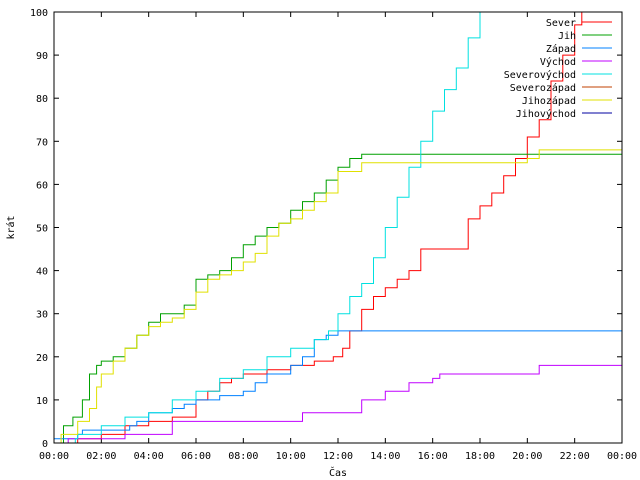 The image size is (640, 480). Describe the element at coordinates (42, 315) in the screenshot. I see `y-tick-label: 30` at that location.